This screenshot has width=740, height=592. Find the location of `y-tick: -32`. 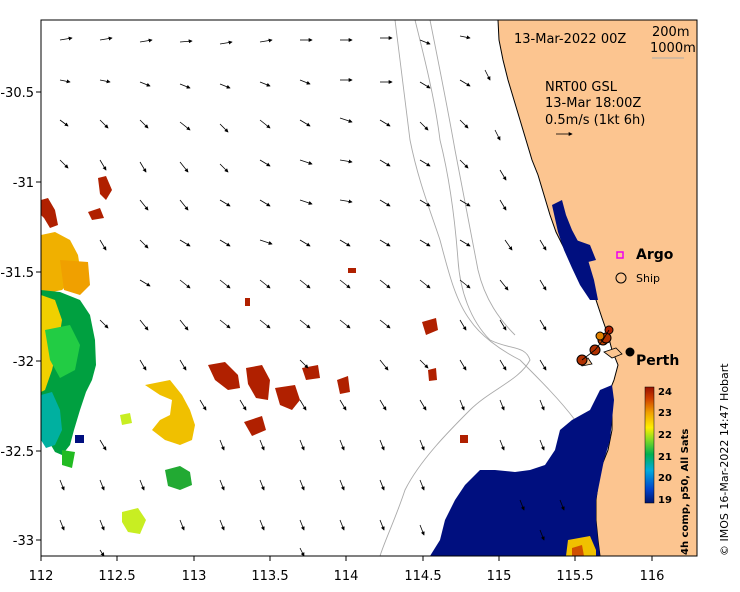

y-tick: -32 is located at coordinates (23, 362).